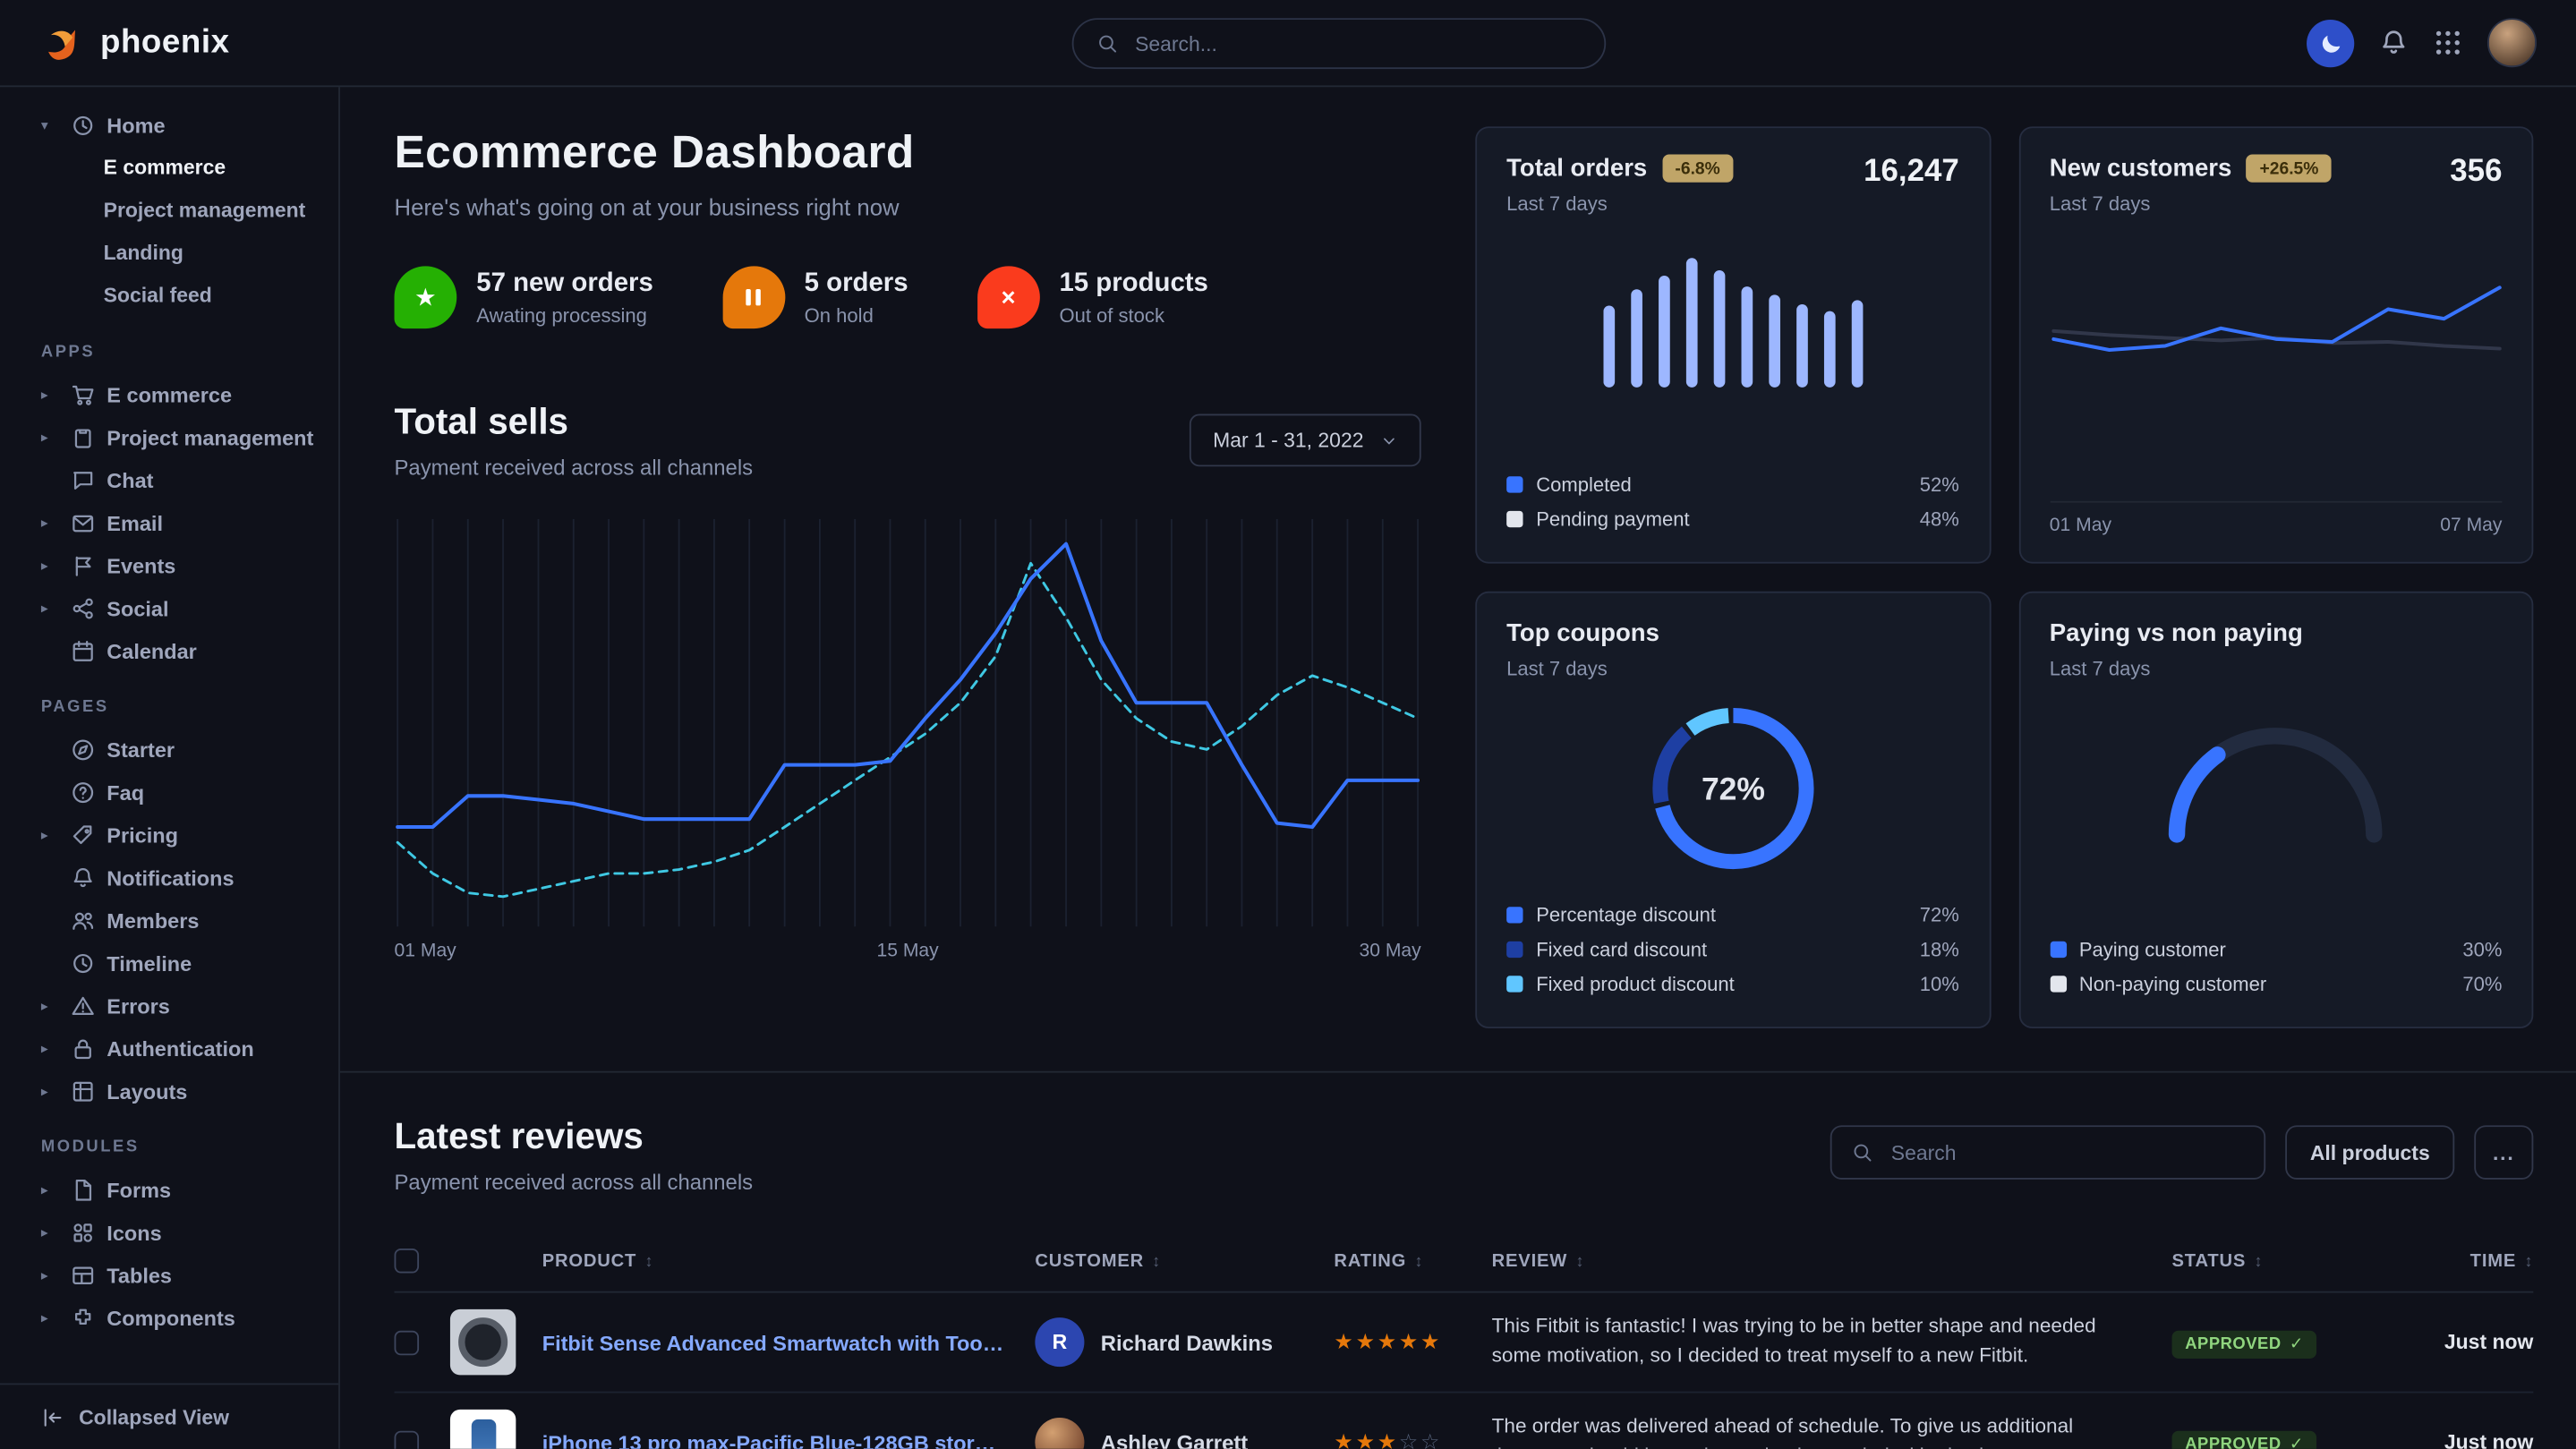 The height and width of the screenshot is (1449, 2576). What do you see at coordinates (169, 125) in the screenshot?
I see `sidebar-item: ▾ Home` at bounding box center [169, 125].